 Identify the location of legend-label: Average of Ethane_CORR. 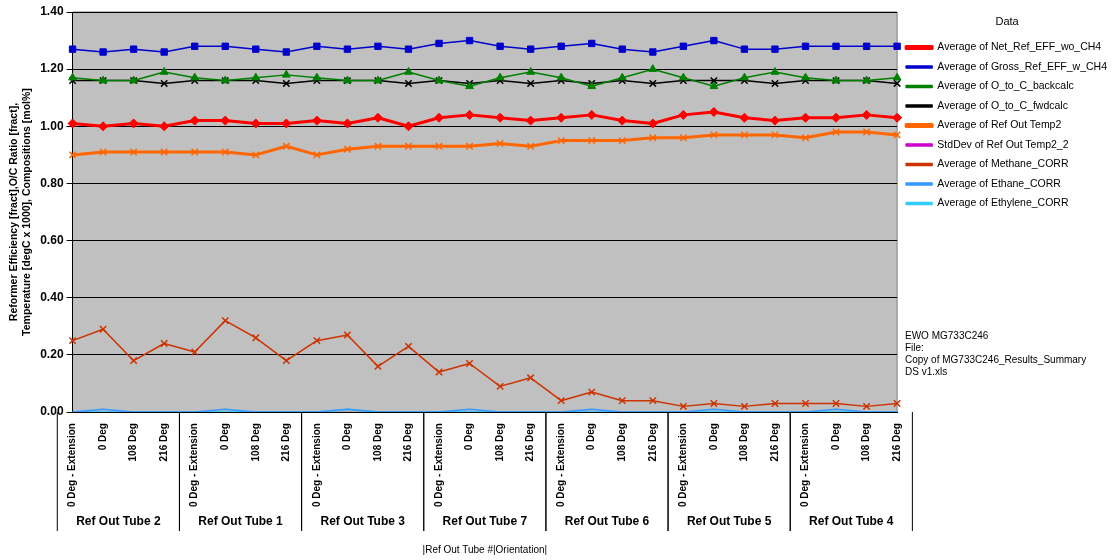
(999, 182).